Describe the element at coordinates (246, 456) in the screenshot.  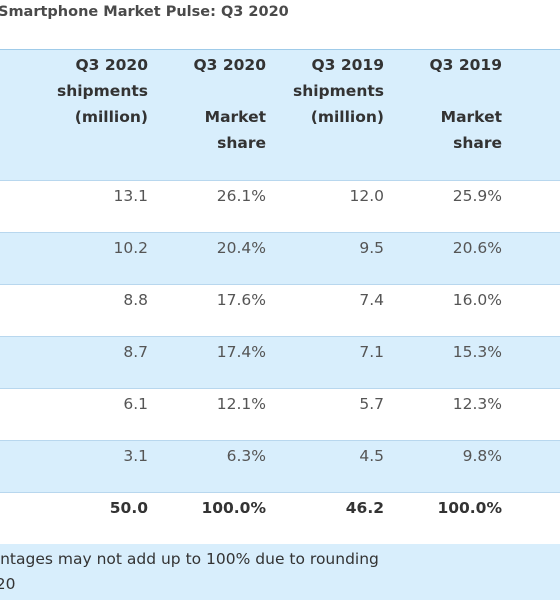
I see `cell-q3-2020-share: 6.3%` at that location.